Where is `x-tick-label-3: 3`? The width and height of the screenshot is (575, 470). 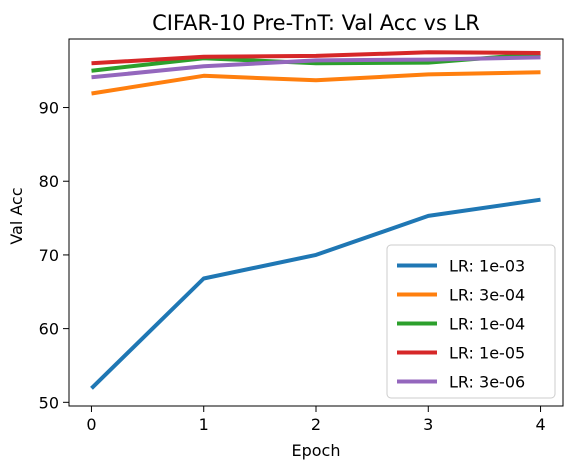 x-tick-label-3: 3 is located at coordinates (428, 424).